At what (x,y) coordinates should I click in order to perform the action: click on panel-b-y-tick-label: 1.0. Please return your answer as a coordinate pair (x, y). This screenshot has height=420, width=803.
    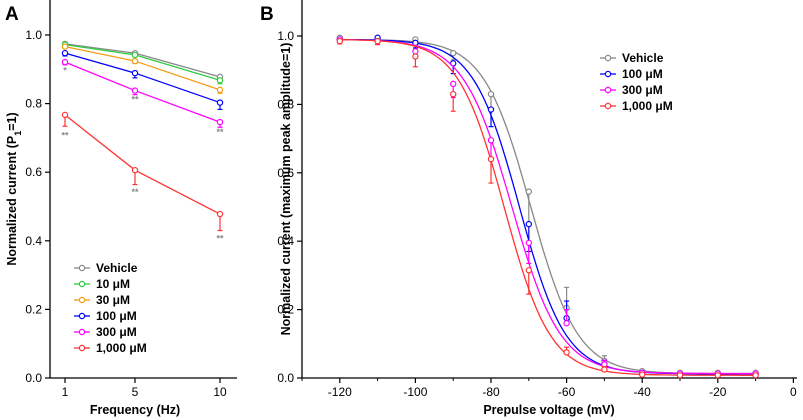
    Looking at the image, I should click on (285, 36).